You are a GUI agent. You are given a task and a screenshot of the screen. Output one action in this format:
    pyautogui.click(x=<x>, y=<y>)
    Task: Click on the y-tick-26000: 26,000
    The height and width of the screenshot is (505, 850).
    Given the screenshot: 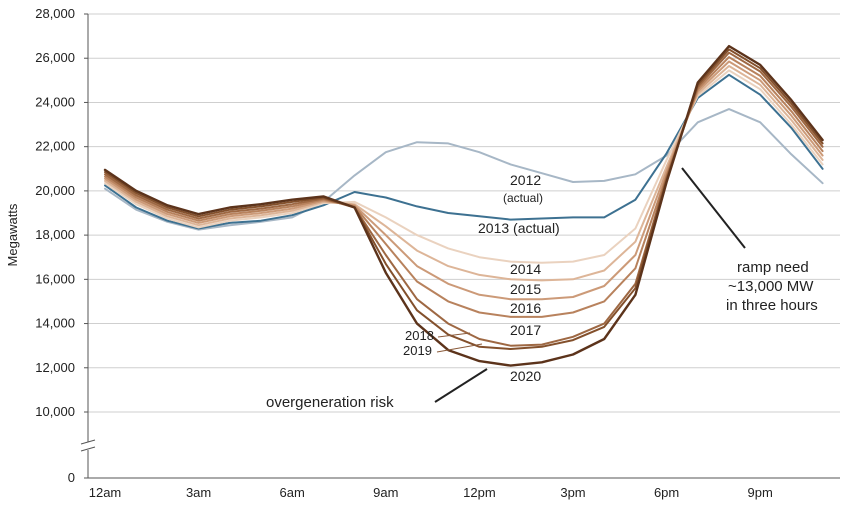 What is the action you would take?
    pyautogui.click(x=55, y=57)
    